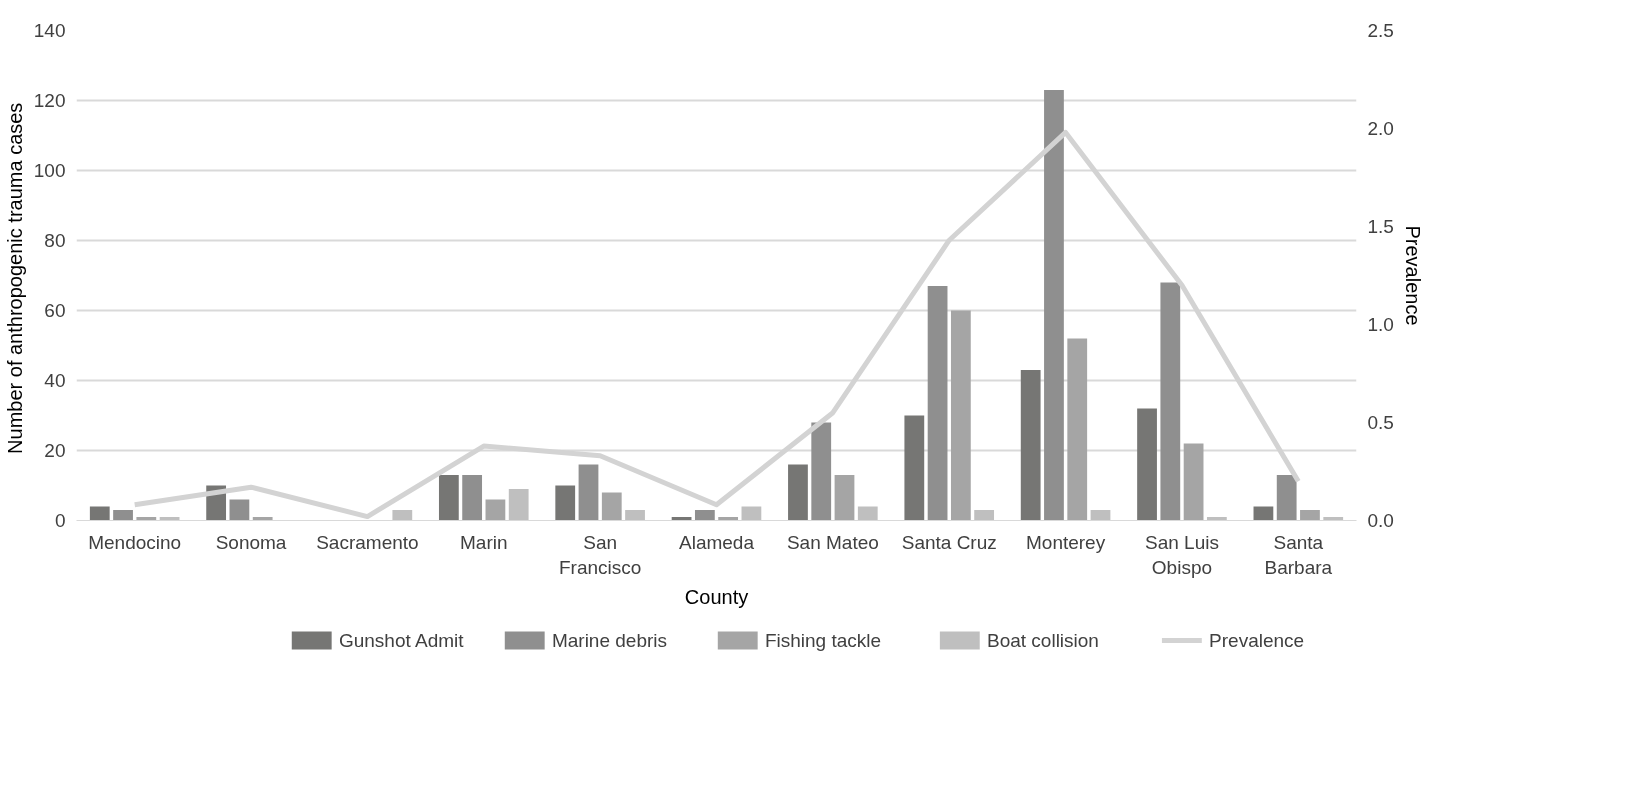 The image size is (1632, 789). I want to click on y-tick-label: 80, so click(55, 240).